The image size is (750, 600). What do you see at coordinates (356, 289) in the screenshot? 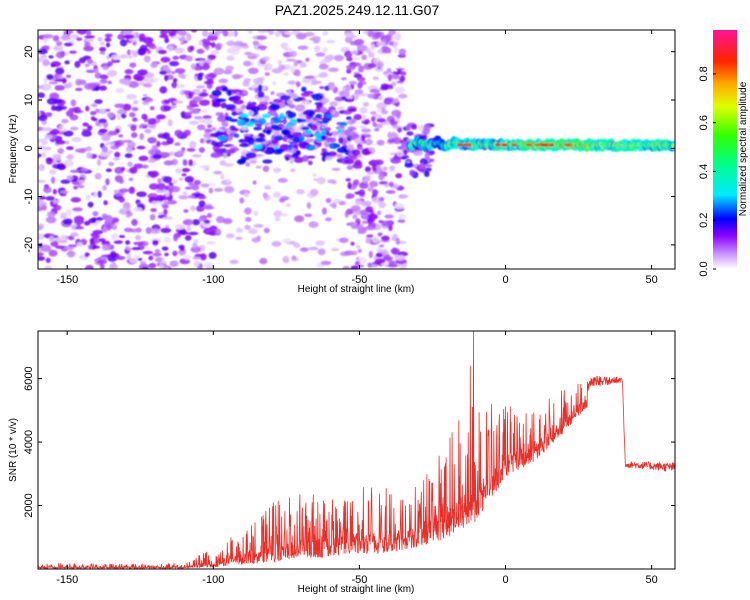
I see `spectrogram-xlabel: Height of straight line (km)` at bounding box center [356, 289].